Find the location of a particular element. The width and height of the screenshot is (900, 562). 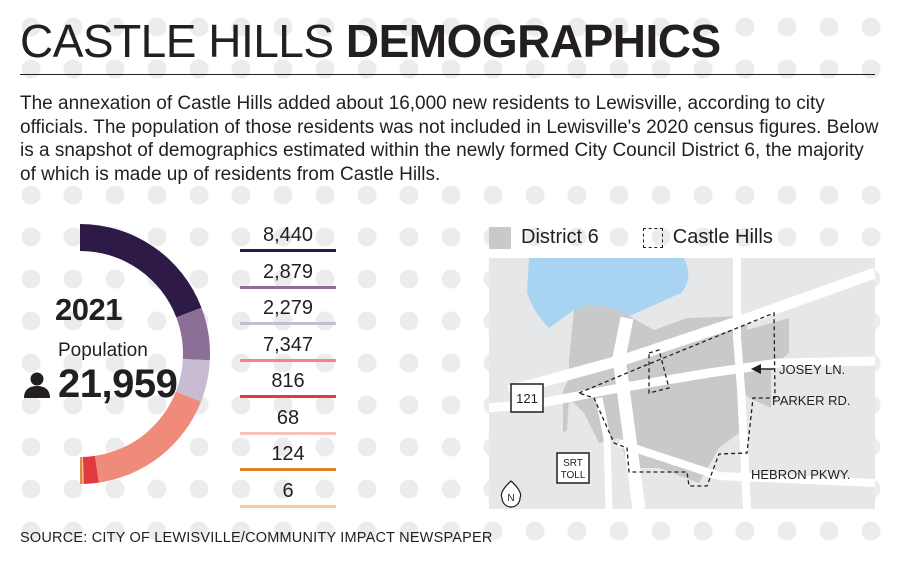

sh121-route is located at coordinates (629, 412).